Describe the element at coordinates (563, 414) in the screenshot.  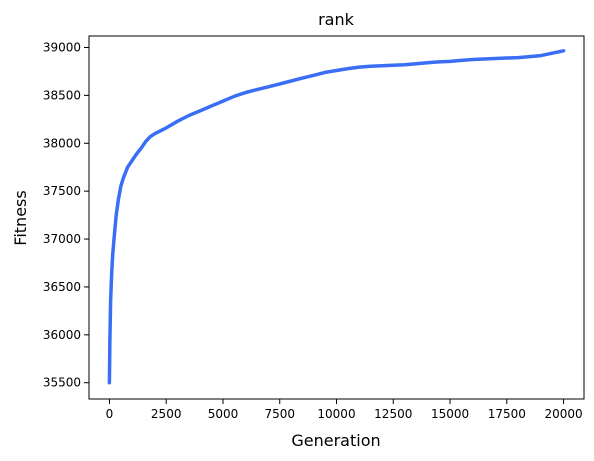
I see `x-tick-label: 20000` at that location.